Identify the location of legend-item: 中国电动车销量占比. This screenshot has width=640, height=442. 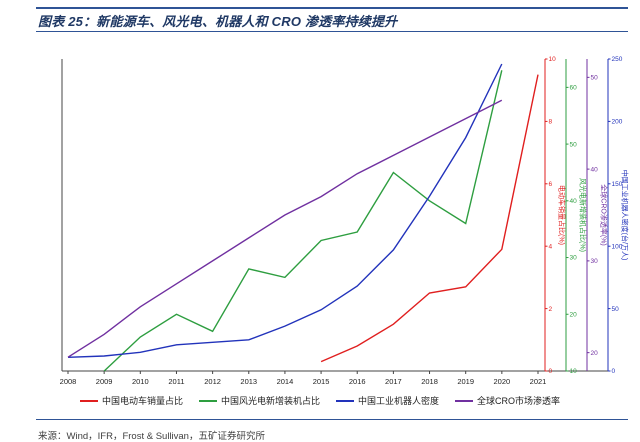
(131, 400).